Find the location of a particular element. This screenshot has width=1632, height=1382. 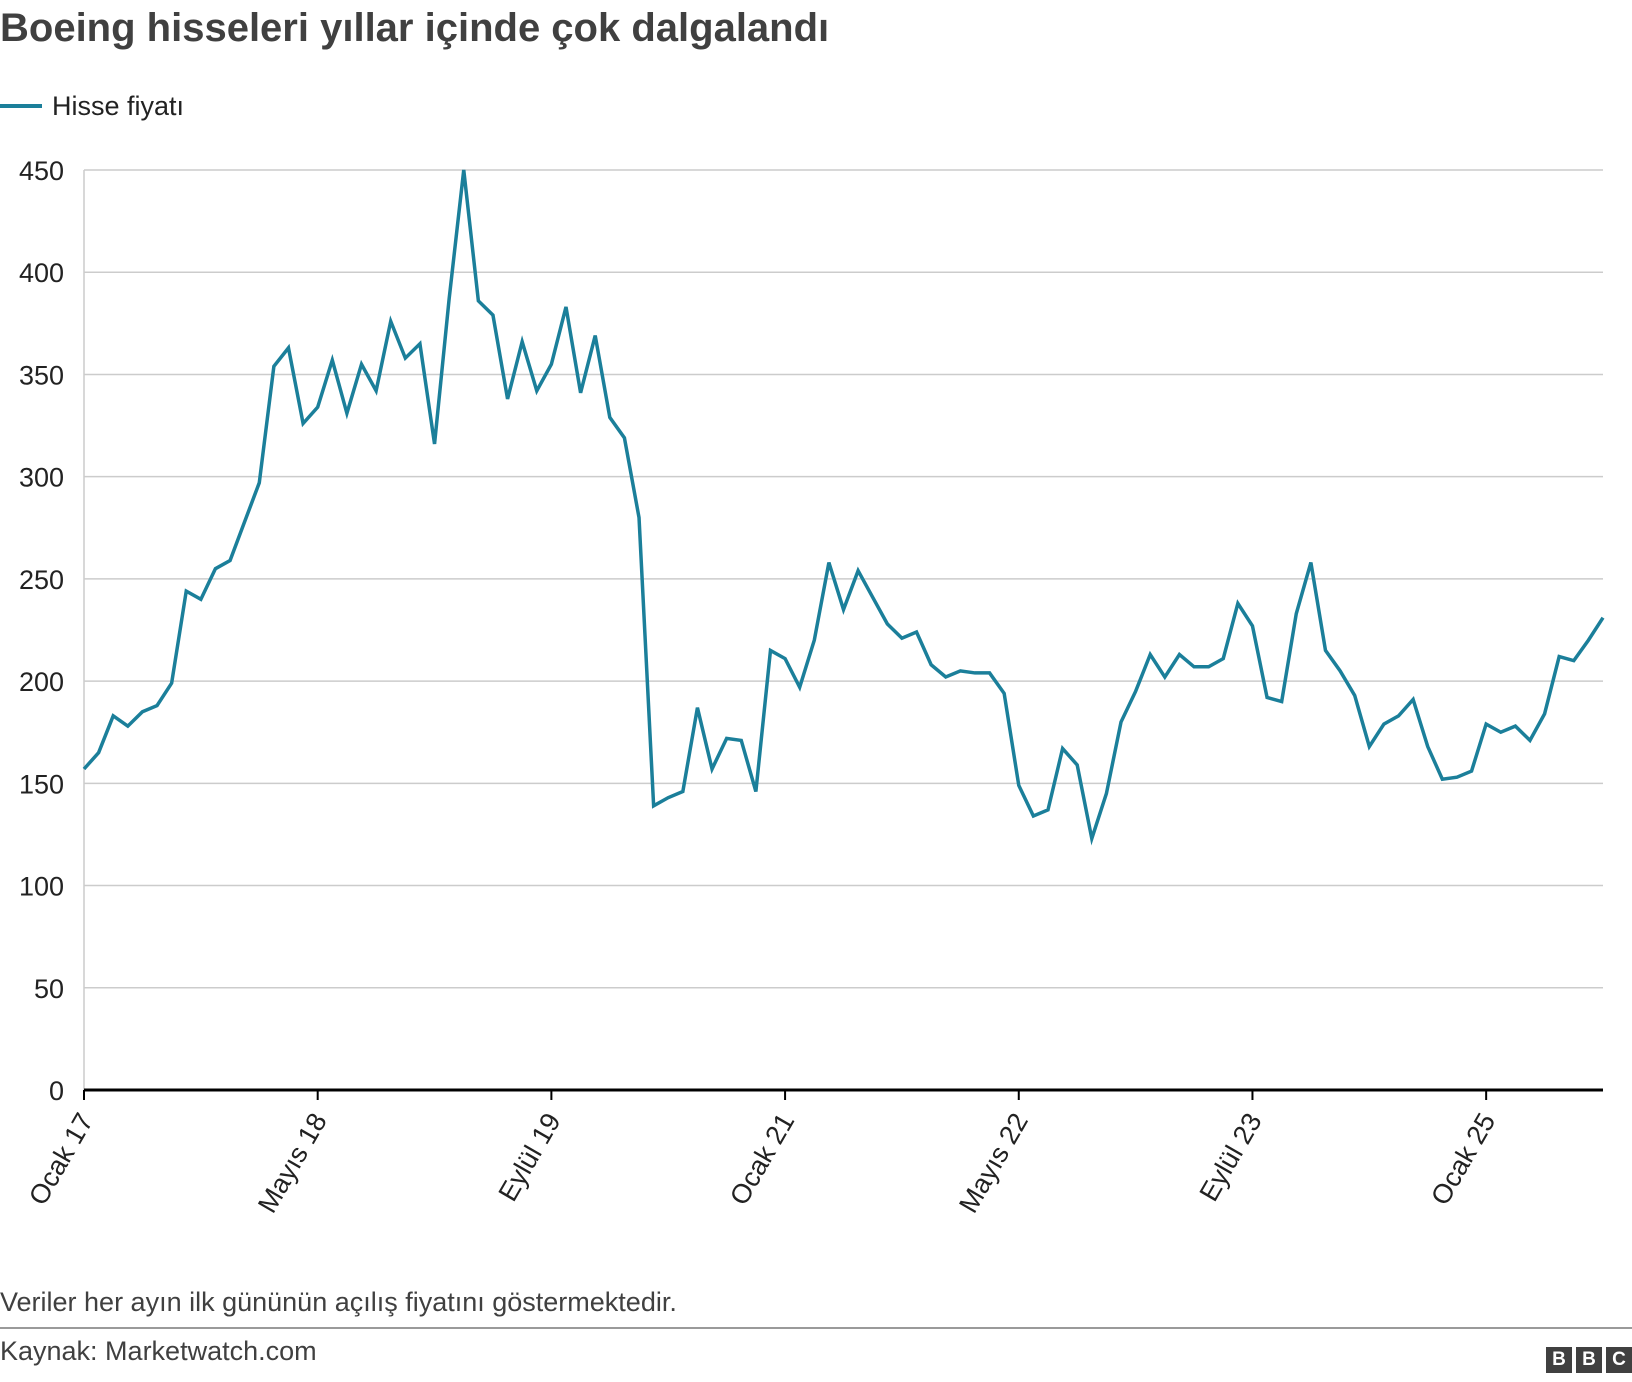

x-tick-label: Eylül 23 is located at coordinates (1231, 1157).